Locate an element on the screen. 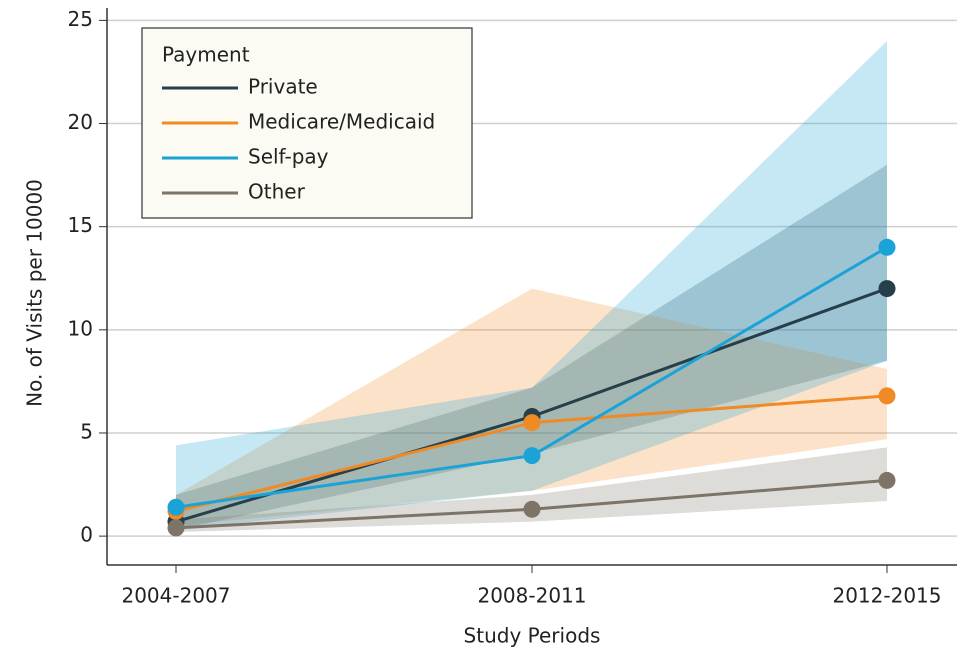 Image resolution: width=963 pixels, height=653 pixels. legend-title: Payment is located at coordinates (206, 55).